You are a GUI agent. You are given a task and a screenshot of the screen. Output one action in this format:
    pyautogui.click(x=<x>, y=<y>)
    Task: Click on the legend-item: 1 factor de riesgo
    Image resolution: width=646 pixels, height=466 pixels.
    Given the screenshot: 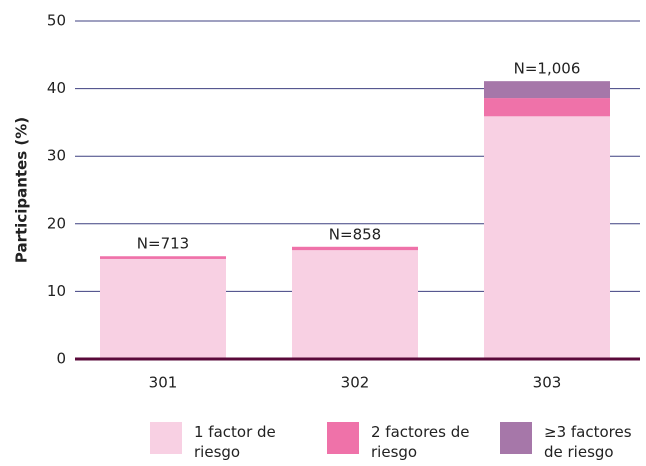 What is the action you would take?
    pyautogui.click(x=222, y=442)
    